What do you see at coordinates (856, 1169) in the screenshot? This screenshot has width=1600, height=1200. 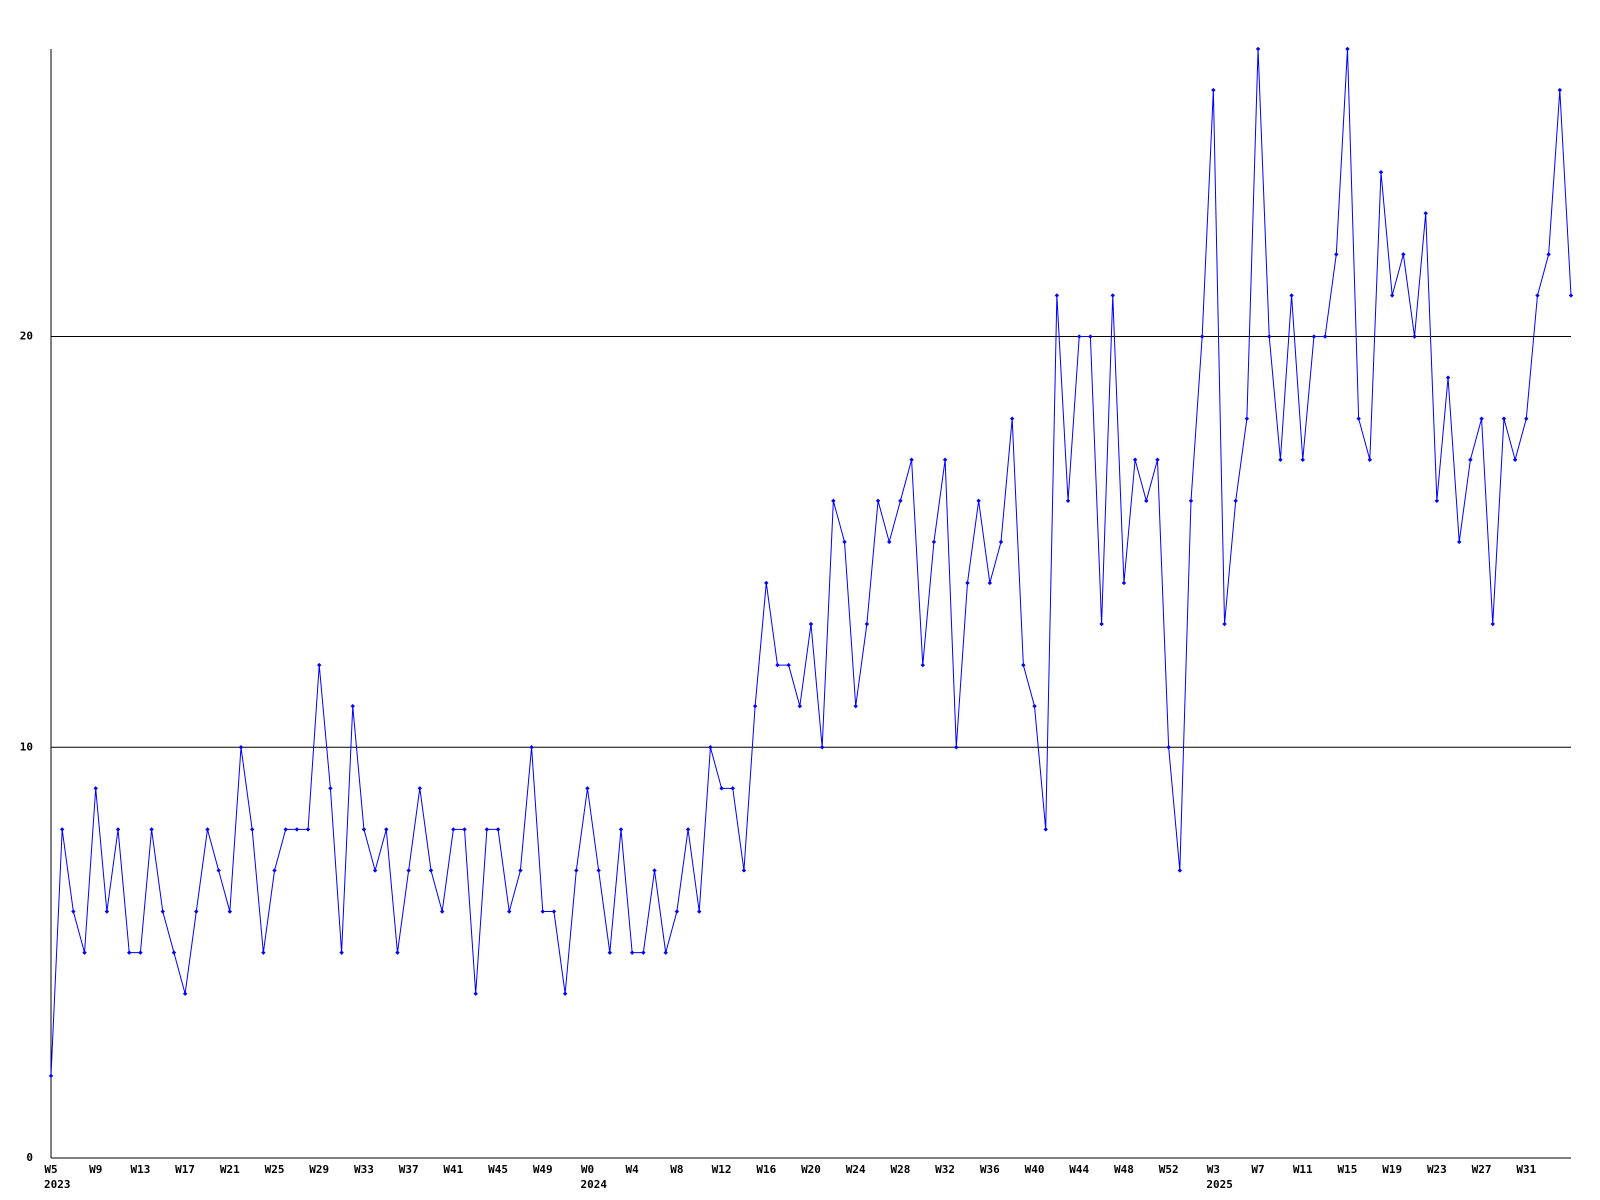 I see `x-tick-label: W24` at bounding box center [856, 1169].